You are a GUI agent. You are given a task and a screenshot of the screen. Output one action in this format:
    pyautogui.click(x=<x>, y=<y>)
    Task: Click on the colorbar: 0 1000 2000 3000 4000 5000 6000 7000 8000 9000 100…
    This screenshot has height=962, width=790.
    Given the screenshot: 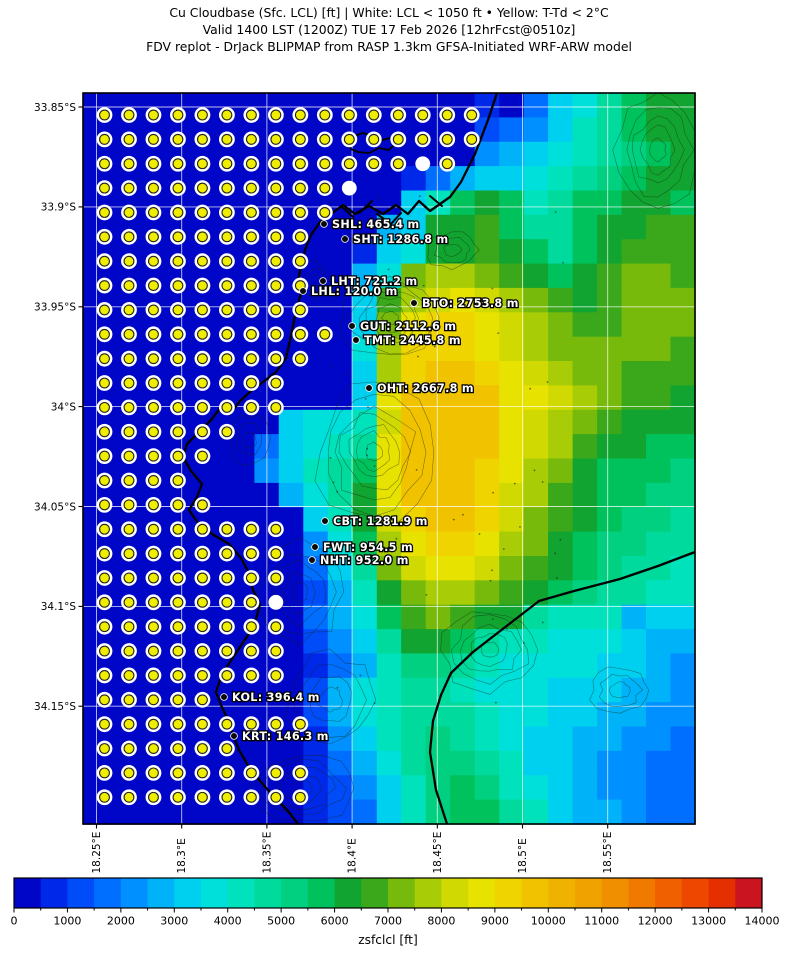 What is the action you would take?
    pyautogui.click(x=395, y=902)
    